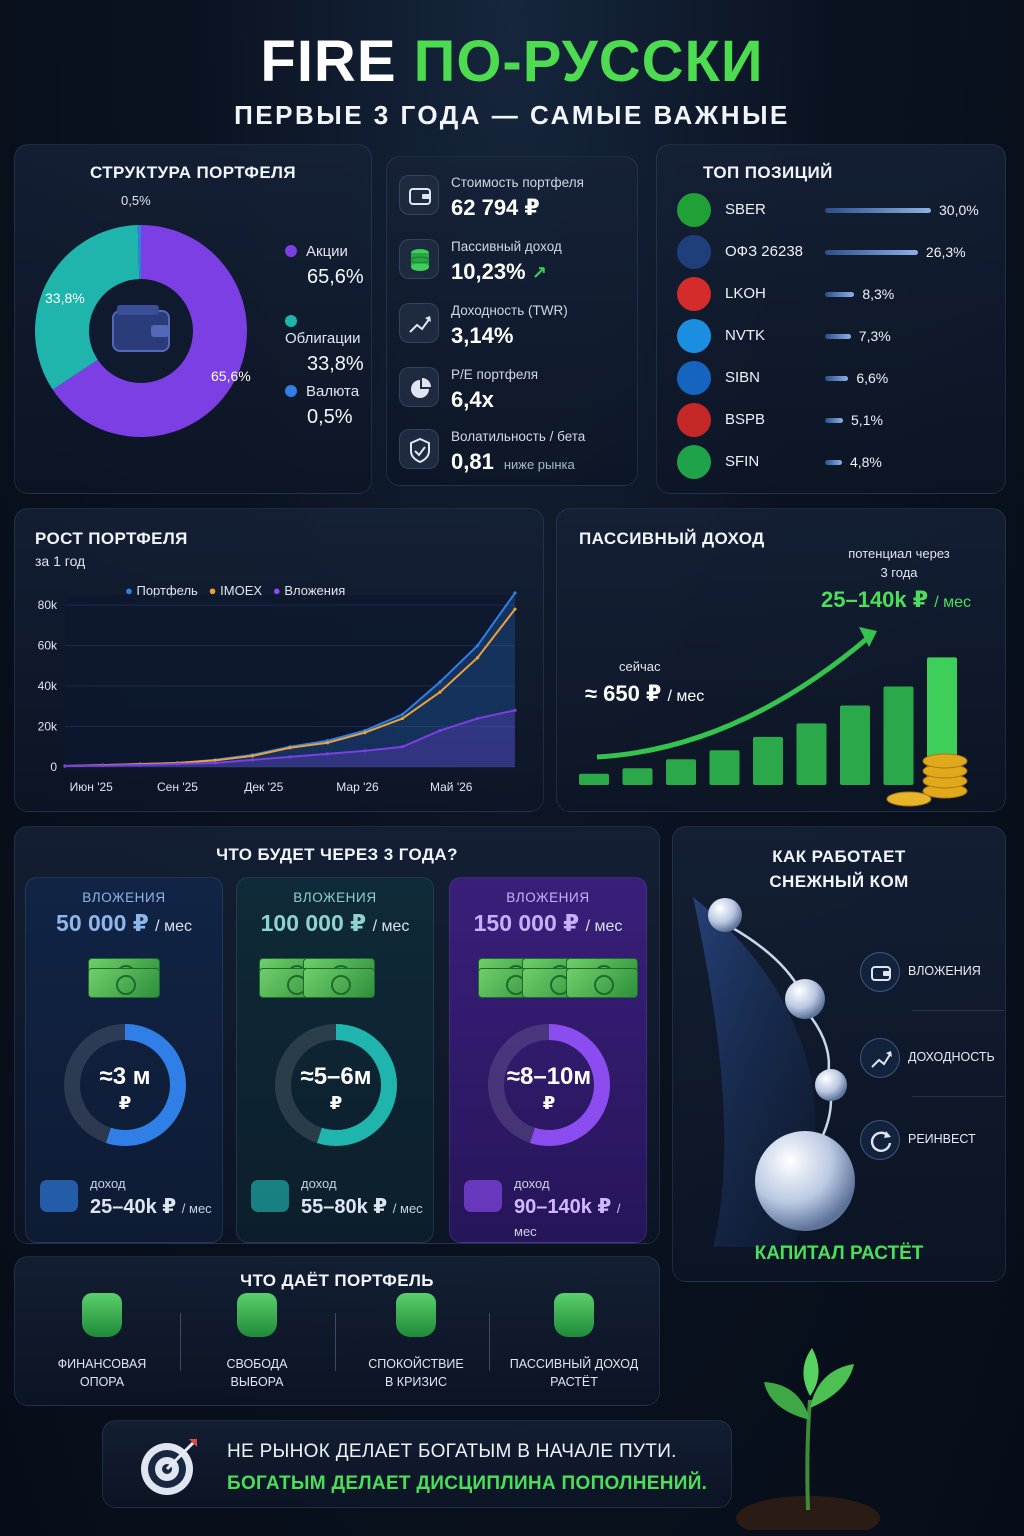  Describe the element at coordinates (567, 1220) in the screenshot. I see `income-unit: / мес` at that location.